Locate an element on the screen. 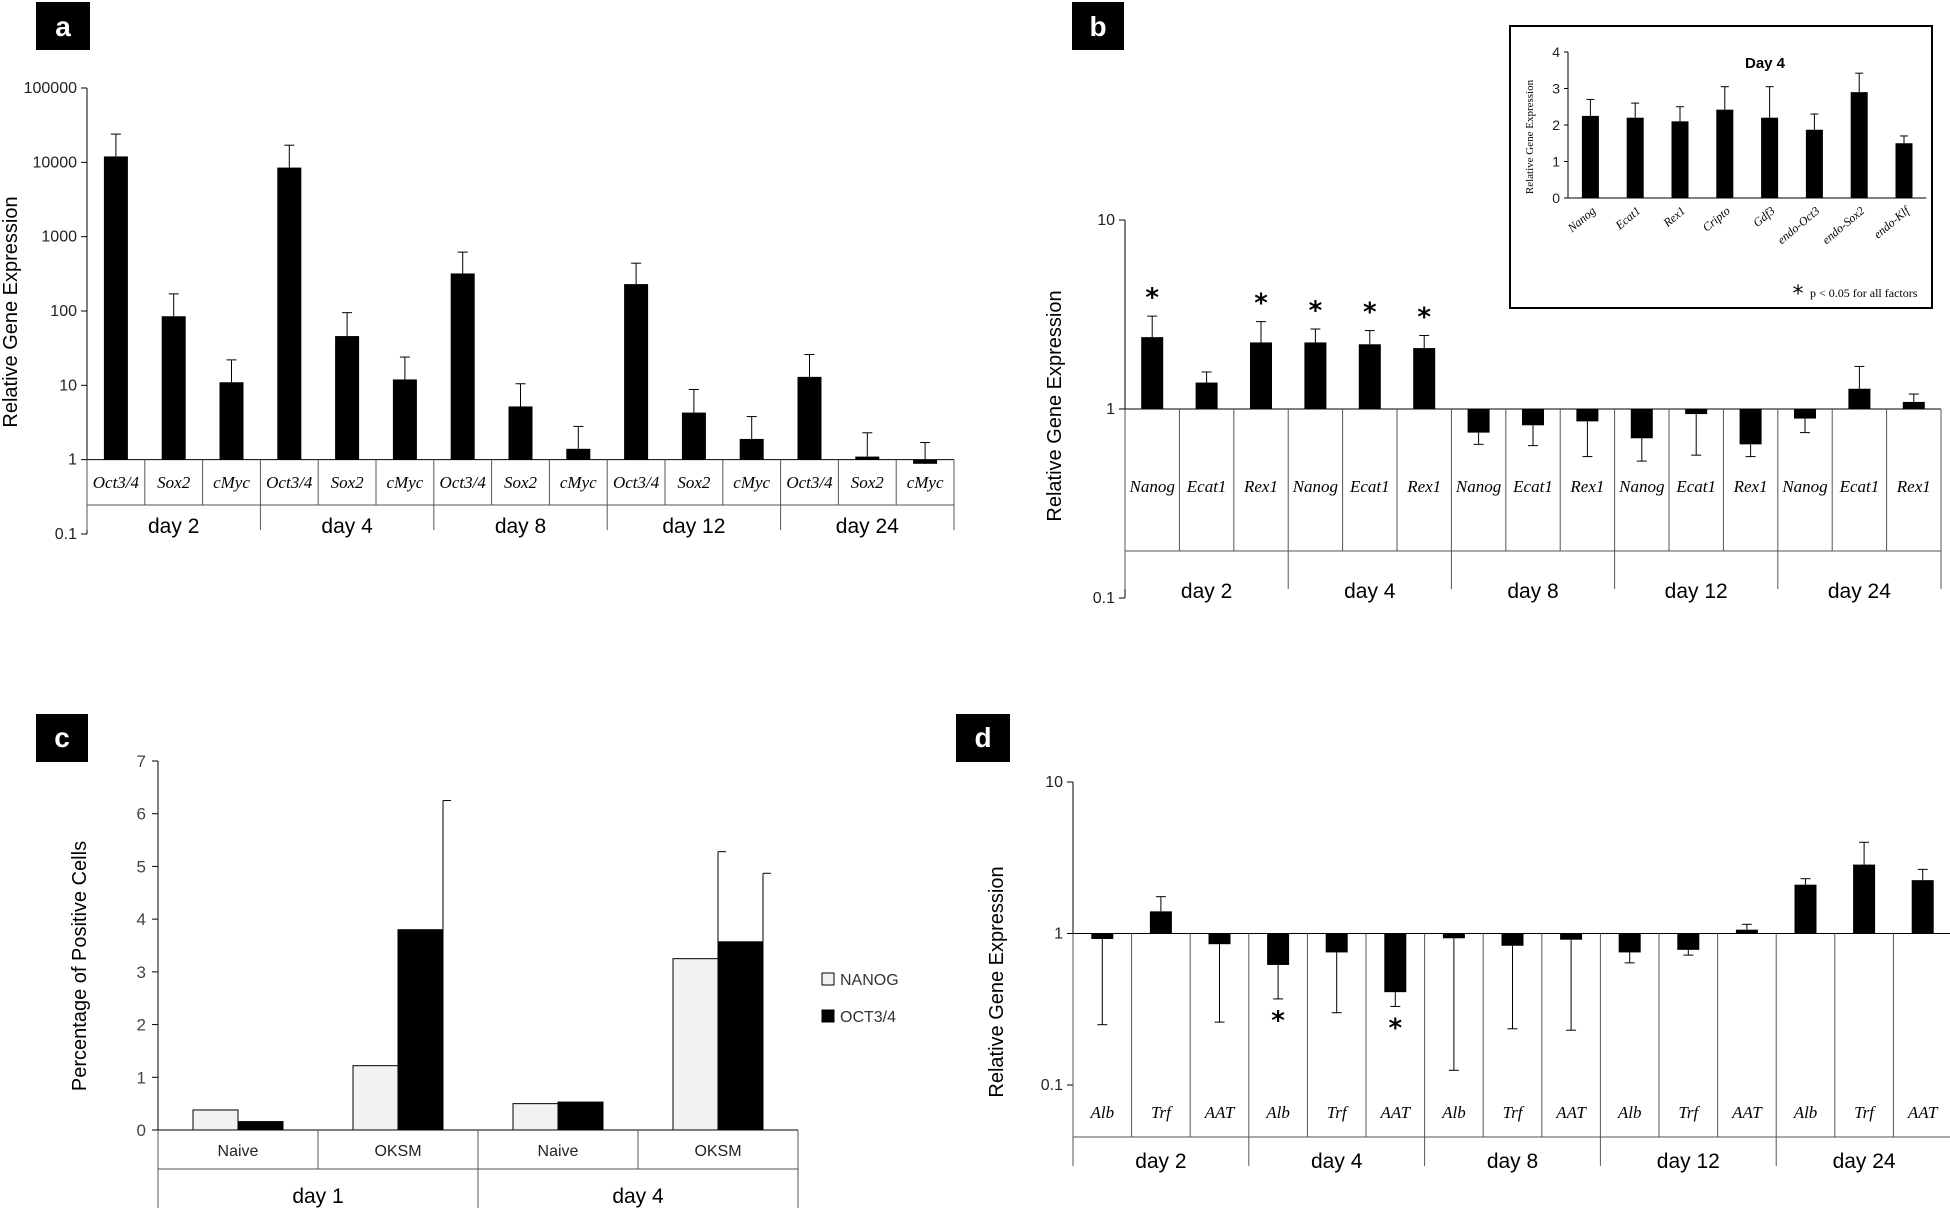  panel-d-ytick-label: 1 is located at coordinates (1058, 934).